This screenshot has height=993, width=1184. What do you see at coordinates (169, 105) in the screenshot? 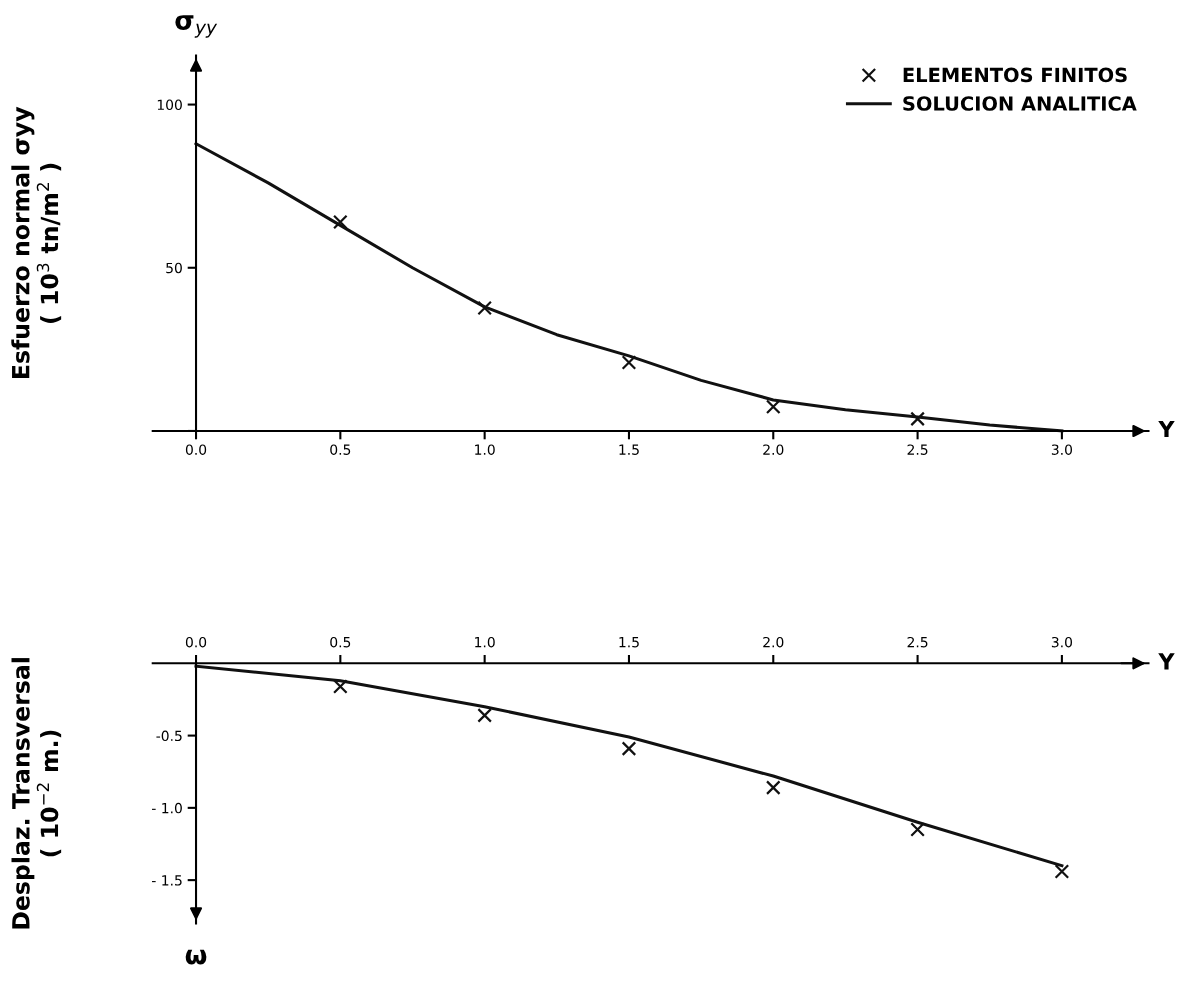
I see `y-tick-label: 100` at bounding box center [169, 105].